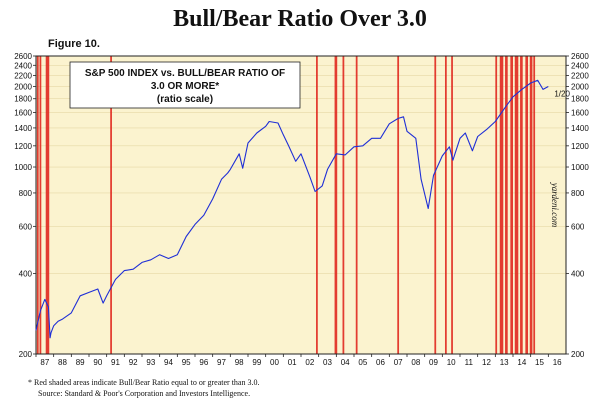  Describe the element at coordinates (327, 362) in the screenshot. I see `x-tick-label: 03` at that location.